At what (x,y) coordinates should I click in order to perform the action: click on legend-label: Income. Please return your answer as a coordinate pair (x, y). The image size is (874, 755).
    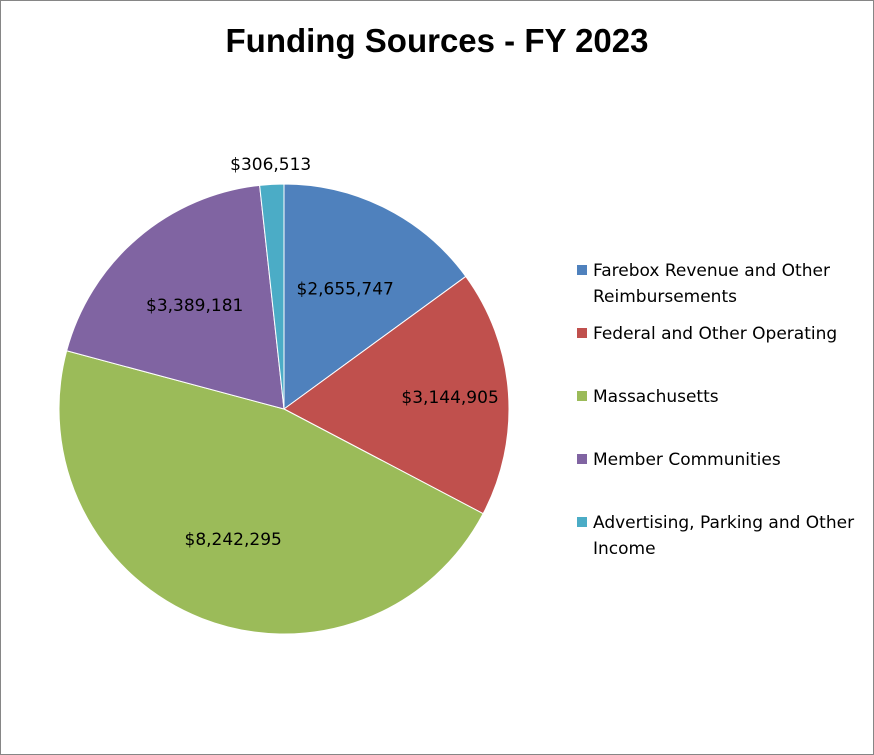
    Looking at the image, I should click on (624, 549).